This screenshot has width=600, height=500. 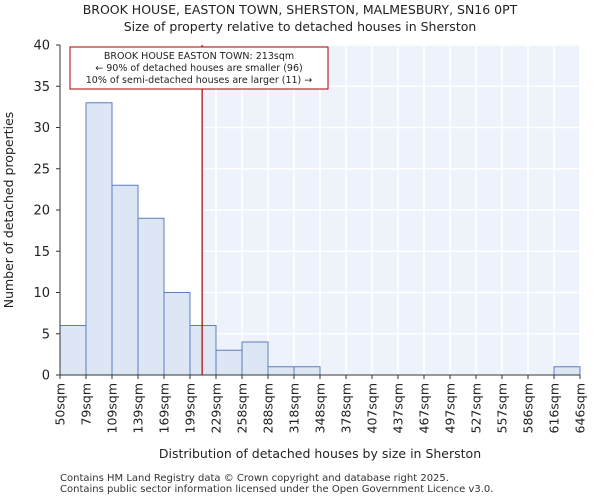 I want to click on y-tick-label: 20, so click(x=41, y=211).